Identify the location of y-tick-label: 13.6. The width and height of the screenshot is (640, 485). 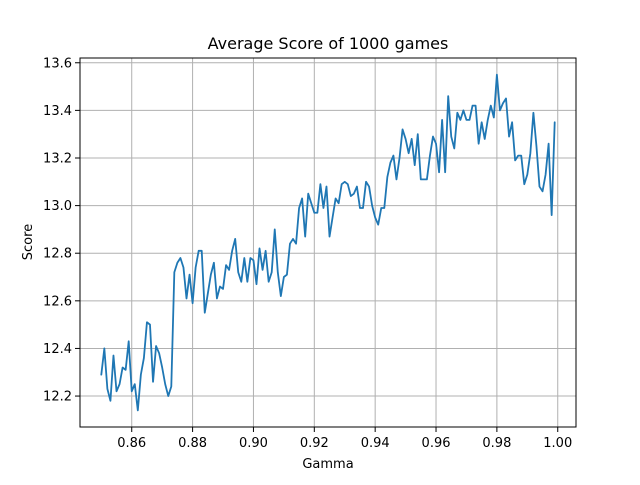
(57, 63).